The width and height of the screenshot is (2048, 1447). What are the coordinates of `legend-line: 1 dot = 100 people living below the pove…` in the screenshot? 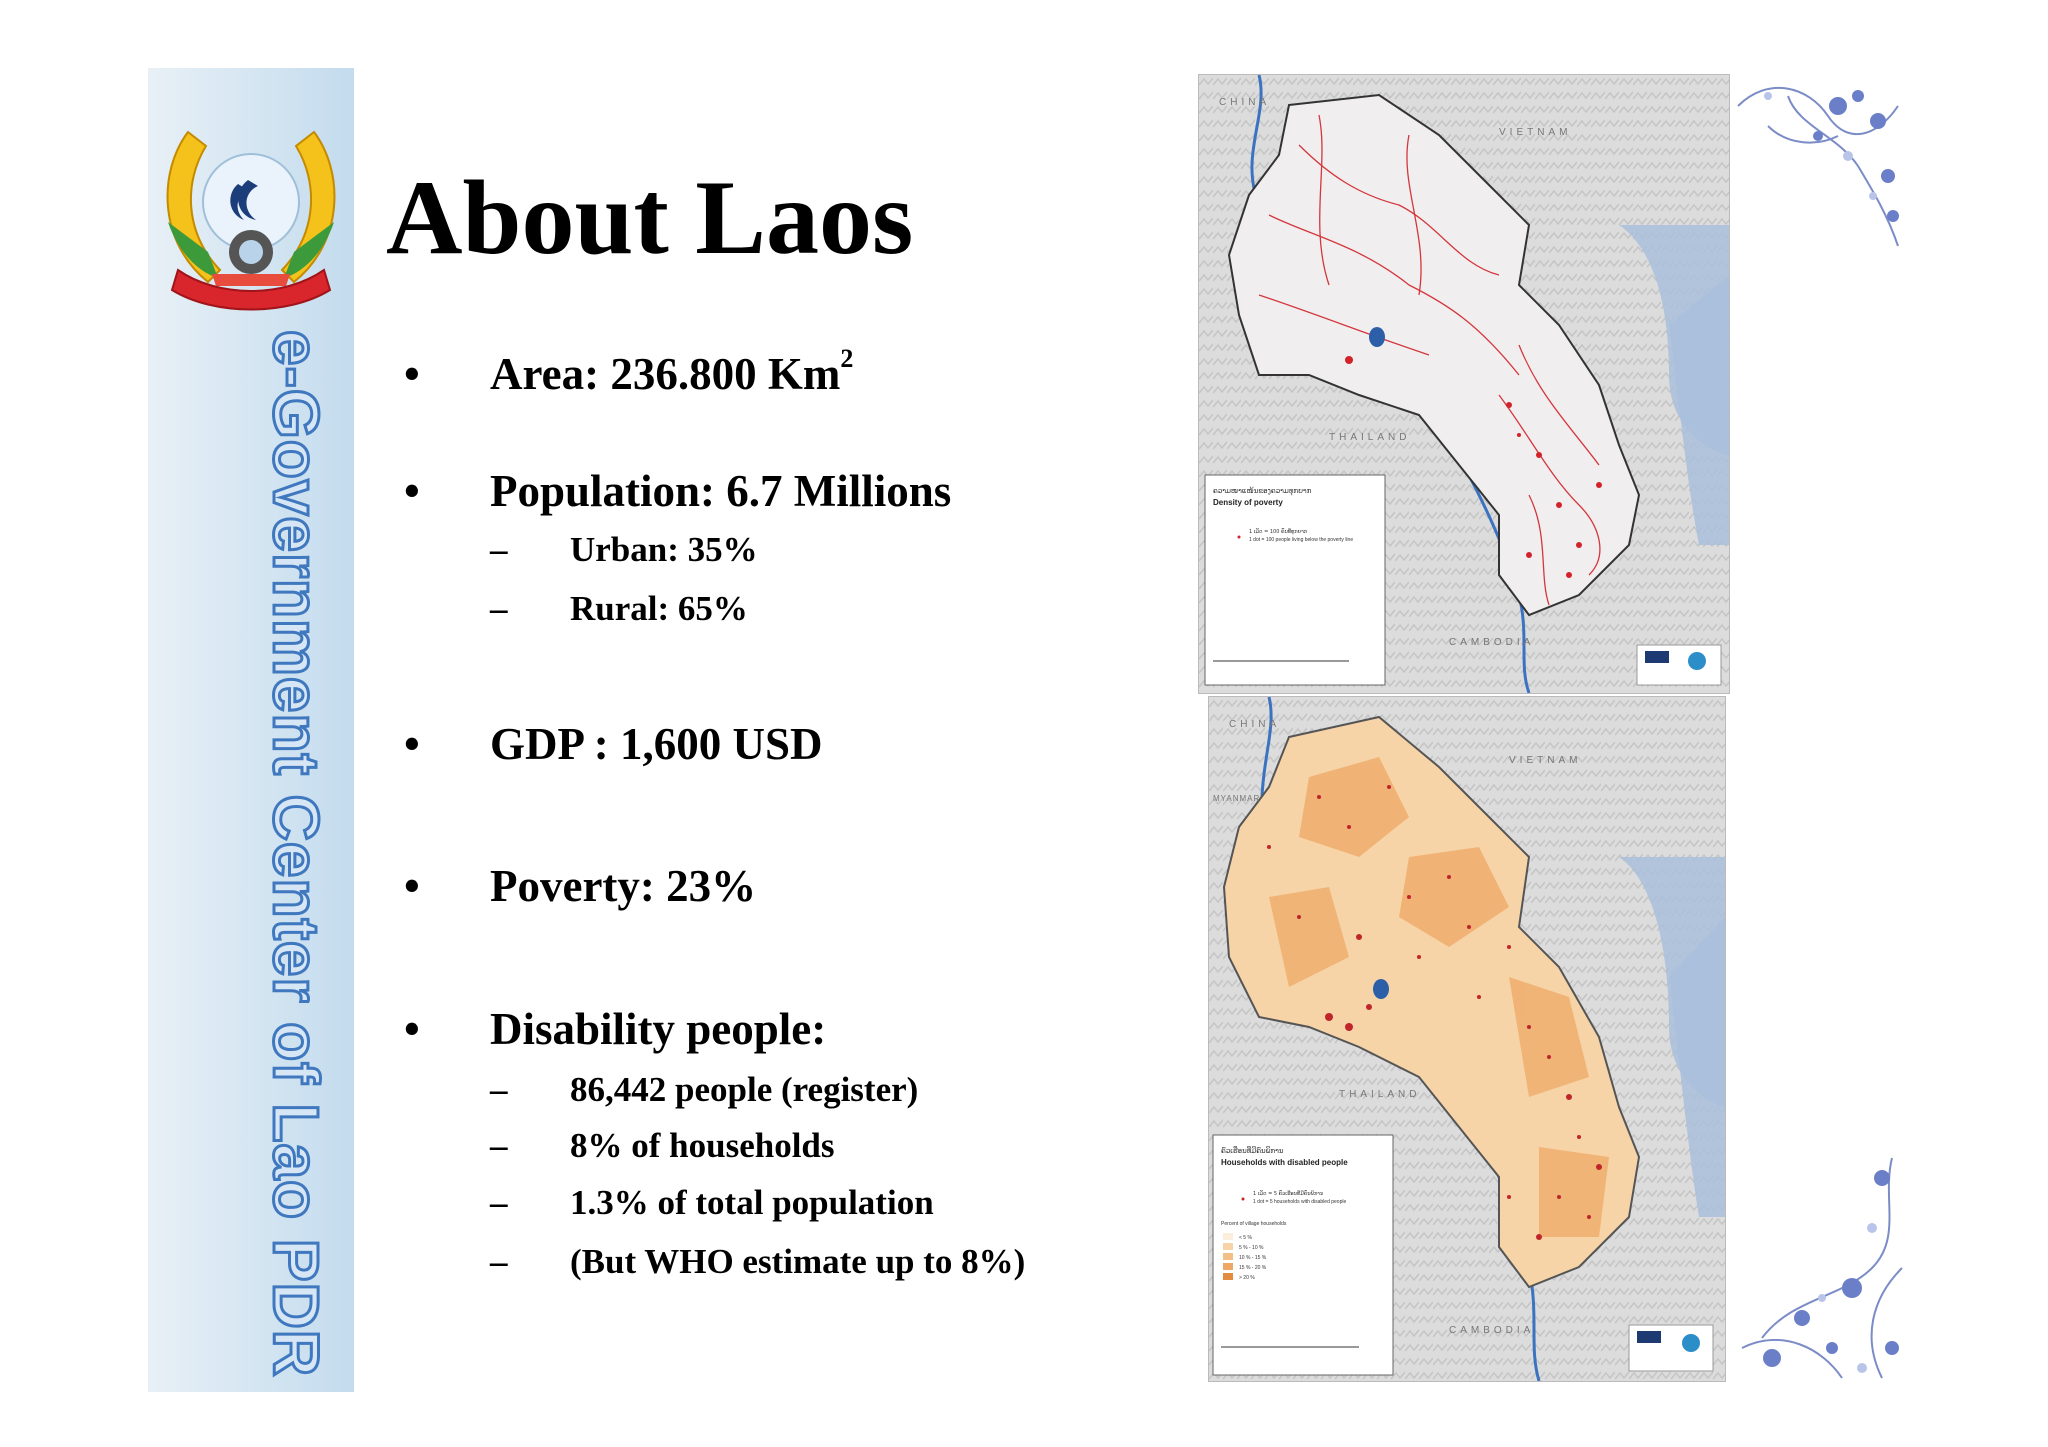 It's located at (1301, 540).